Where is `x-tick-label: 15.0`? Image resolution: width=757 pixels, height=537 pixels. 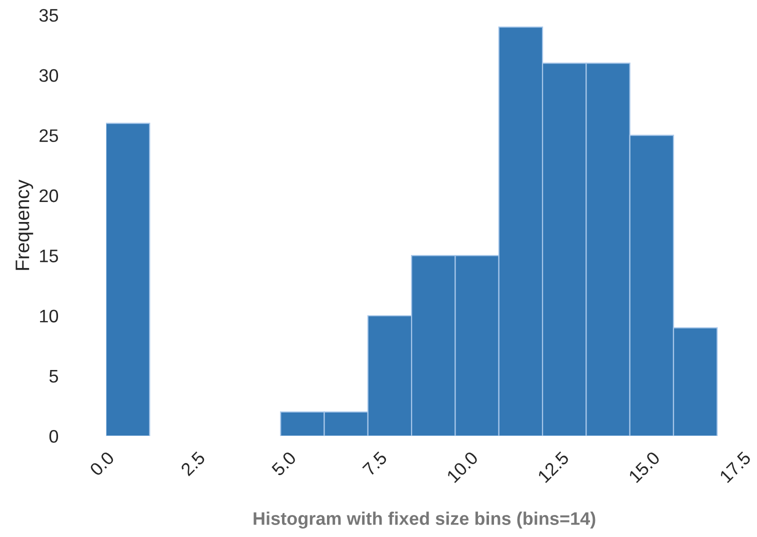 x-tick-label: 15.0 is located at coordinates (644, 467).